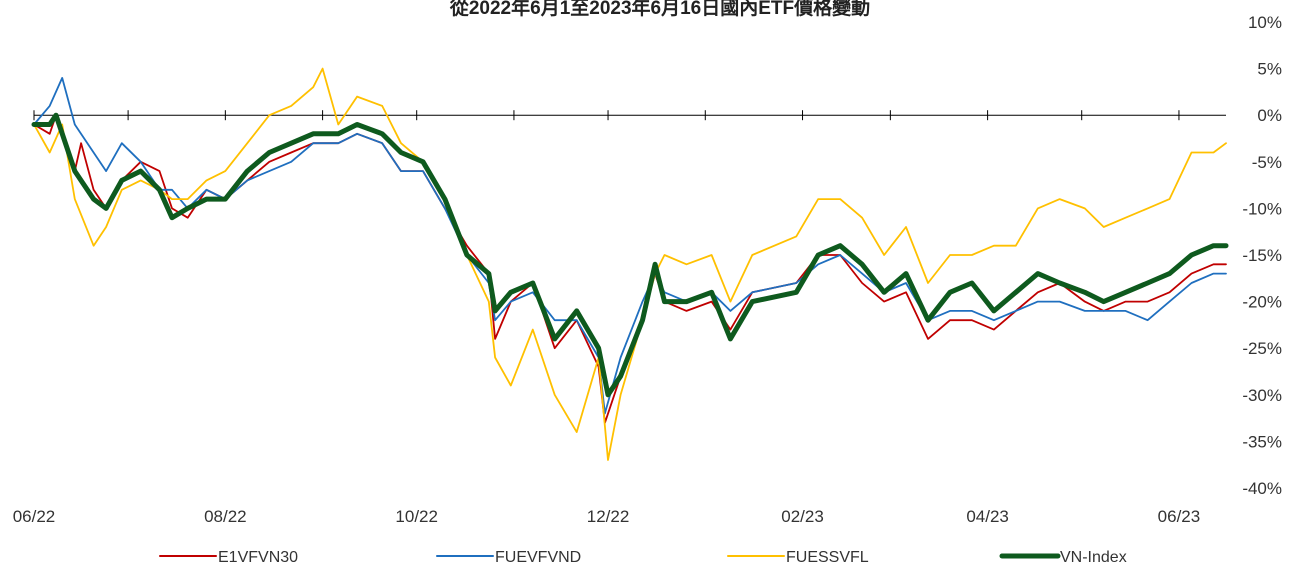  What do you see at coordinates (1269, 69) in the screenshot?
I see `y-tick-label: 5%` at bounding box center [1269, 69].